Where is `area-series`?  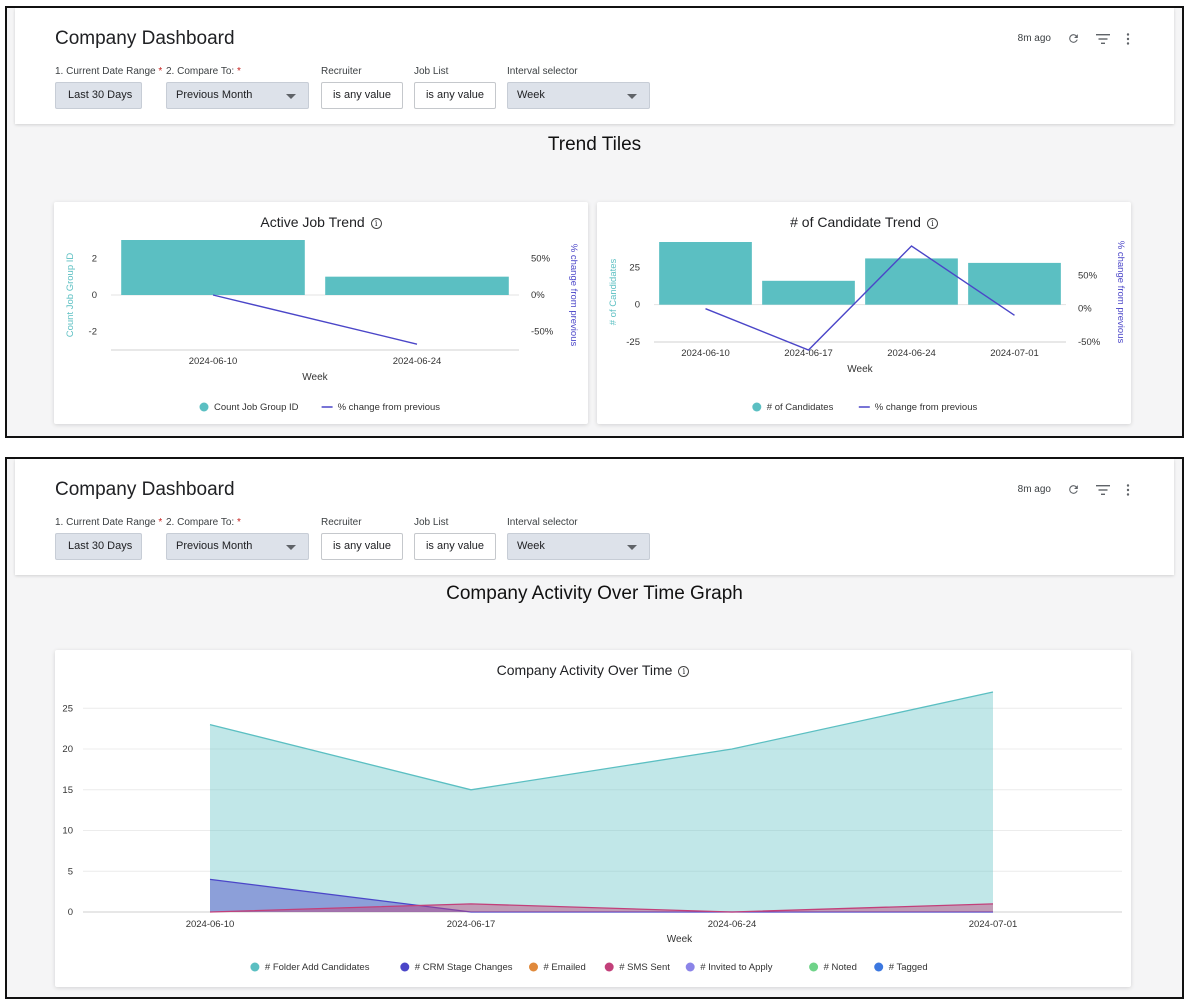 area-series is located at coordinates (601, 802).